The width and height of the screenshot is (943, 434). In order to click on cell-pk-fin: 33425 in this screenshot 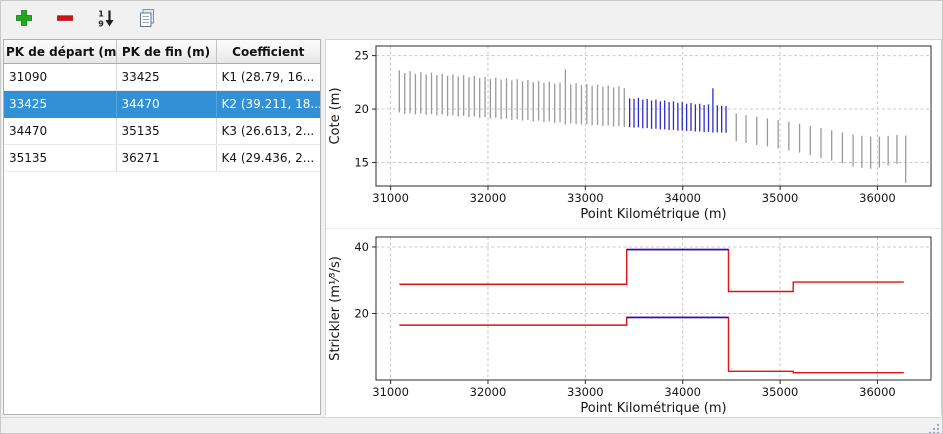, I will do `click(166, 77)`.